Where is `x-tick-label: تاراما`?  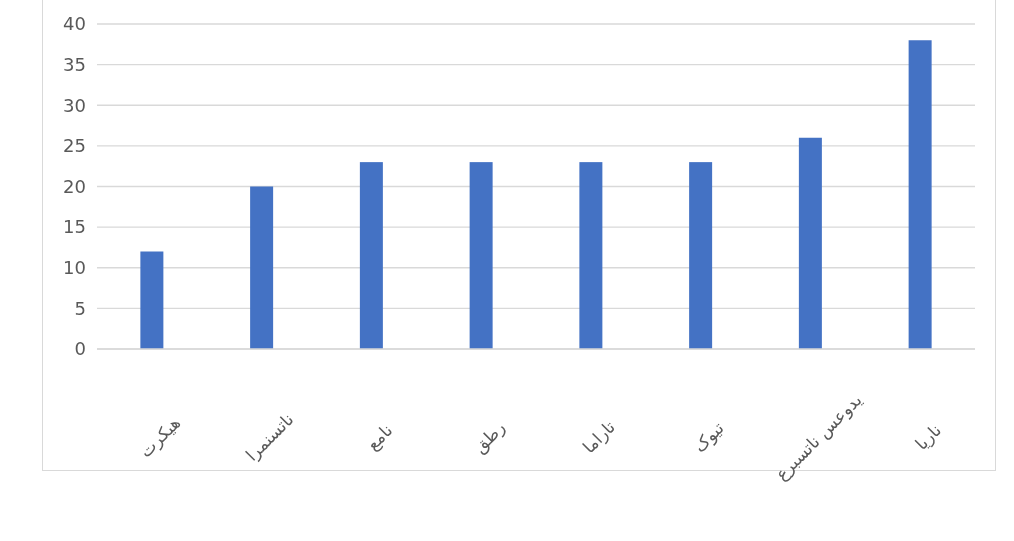 x-tick-label: تاراما is located at coordinates (599, 437).